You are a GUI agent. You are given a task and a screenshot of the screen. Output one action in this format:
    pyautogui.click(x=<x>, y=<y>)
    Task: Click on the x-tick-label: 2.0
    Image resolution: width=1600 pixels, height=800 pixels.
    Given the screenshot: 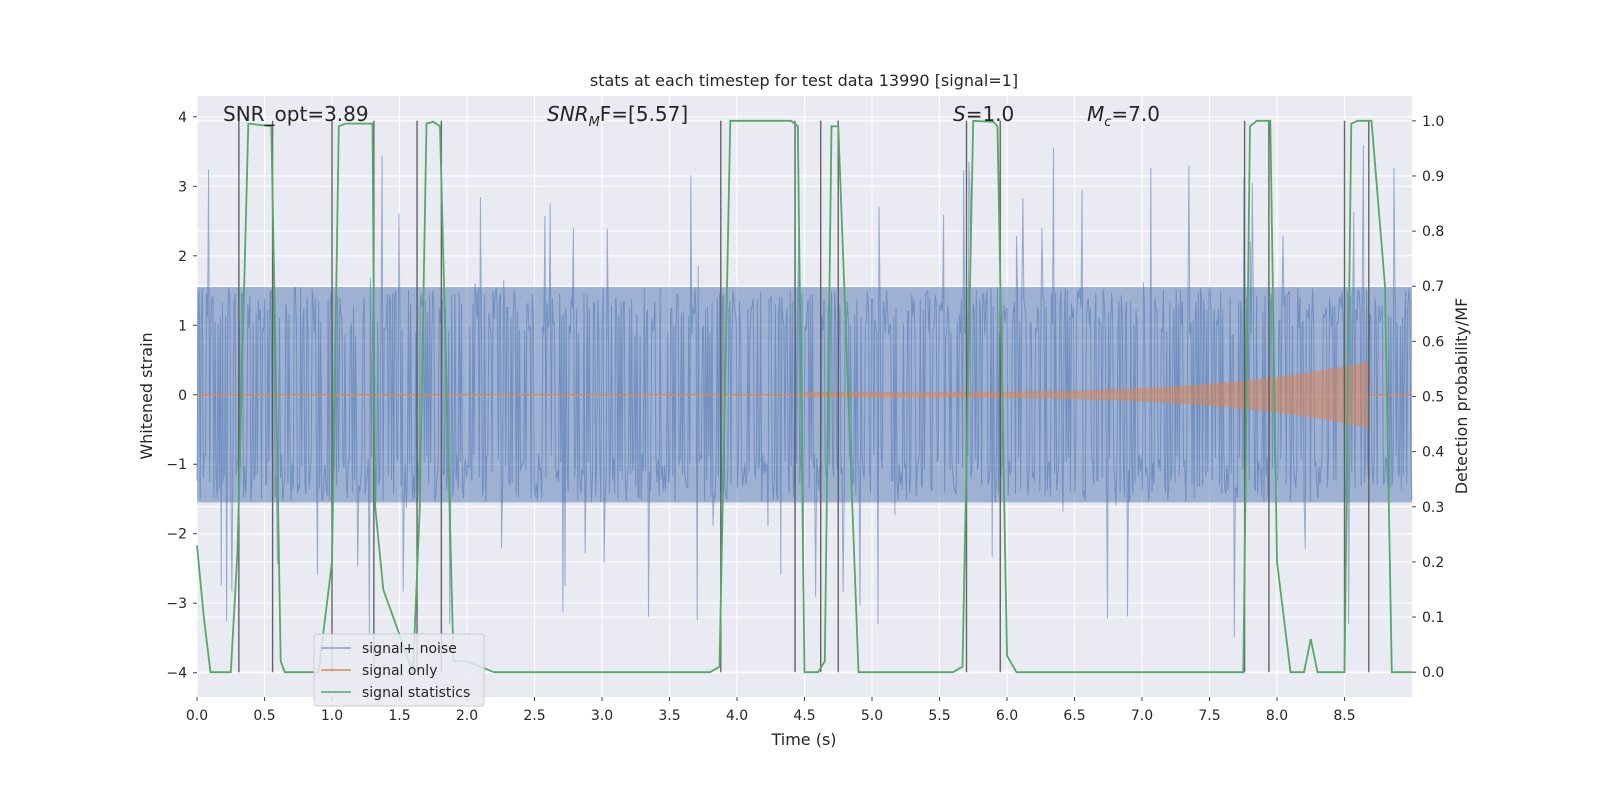 What is the action you would take?
    pyautogui.click(x=467, y=716)
    